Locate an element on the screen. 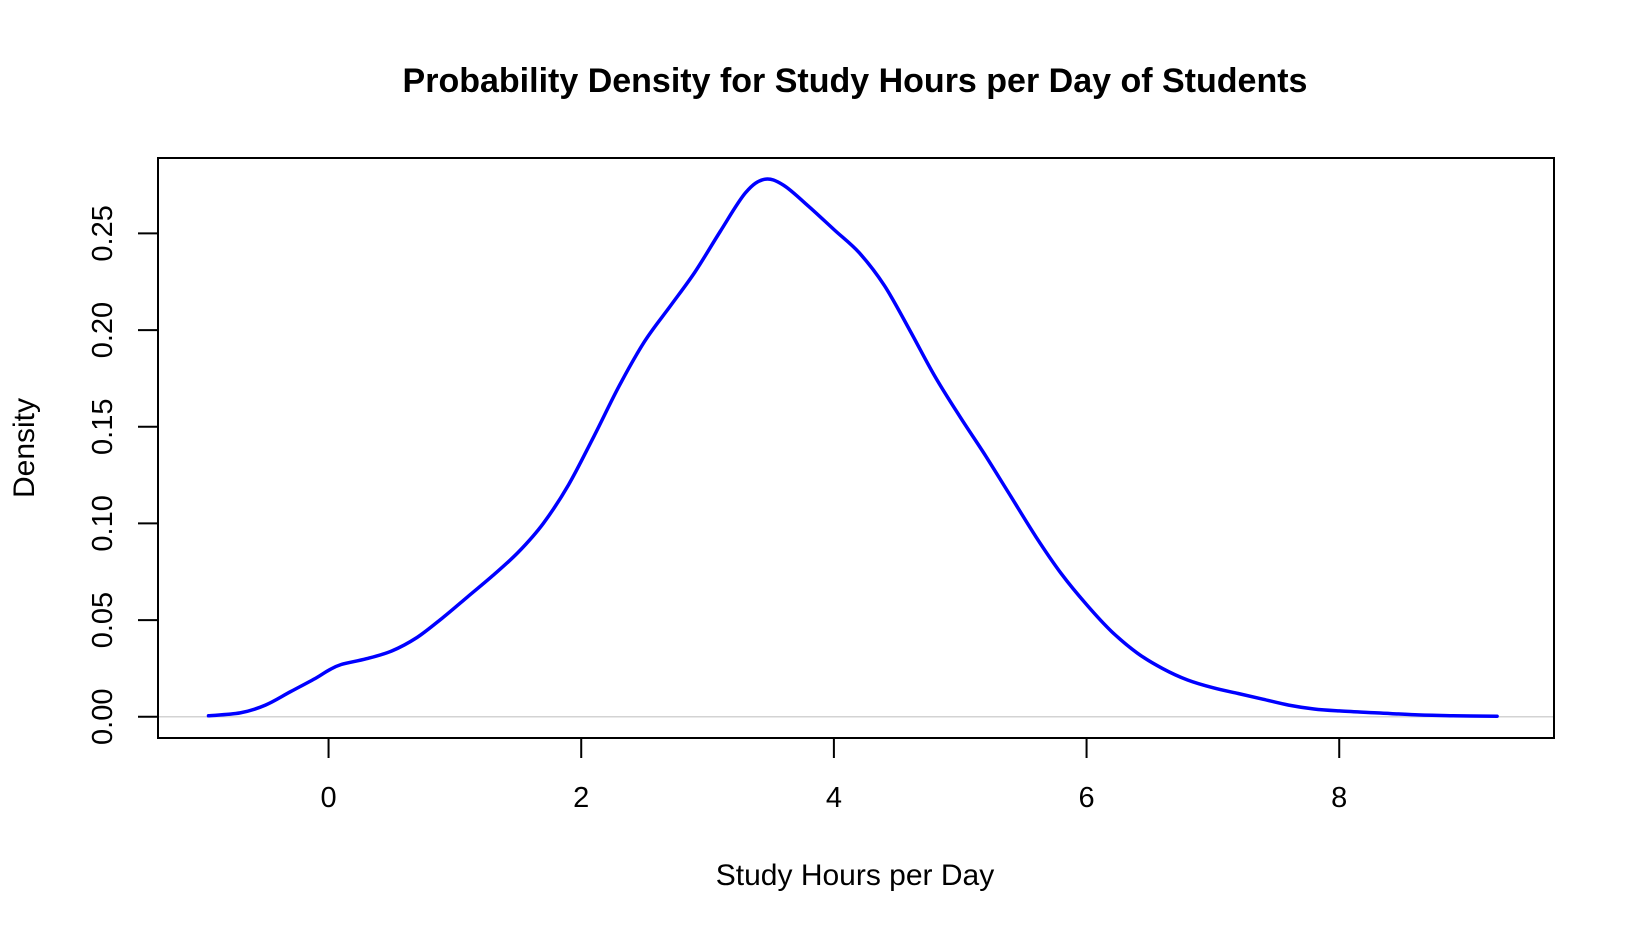 This screenshot has width=1630, height=932. y-axis-label: Density is located at coordinates (24, 448).